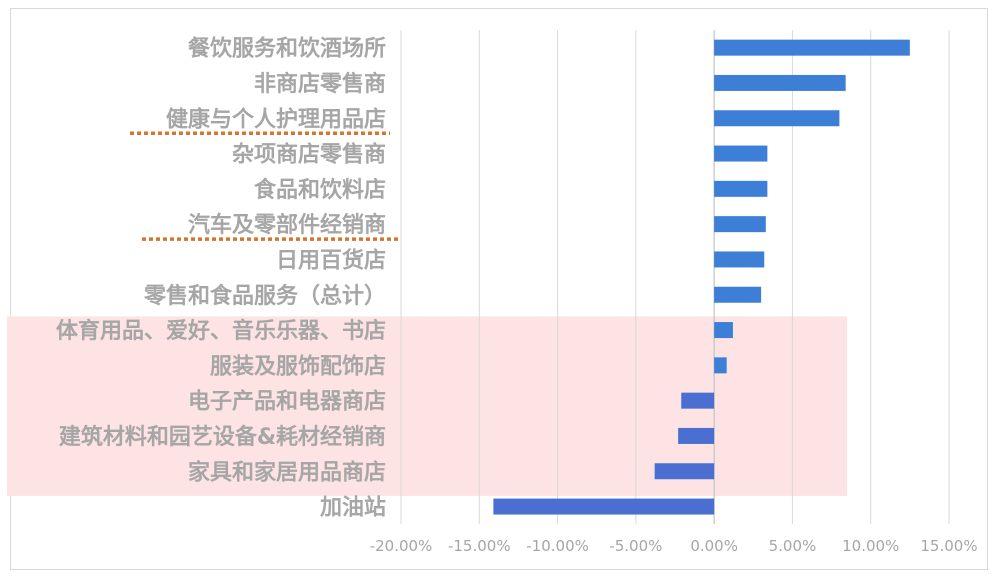 The height and width of the screenshot is (581, 1001). Describe the element at coordinates (352, 508) in the screenshot. I see `category-label: 加油站` at that location.